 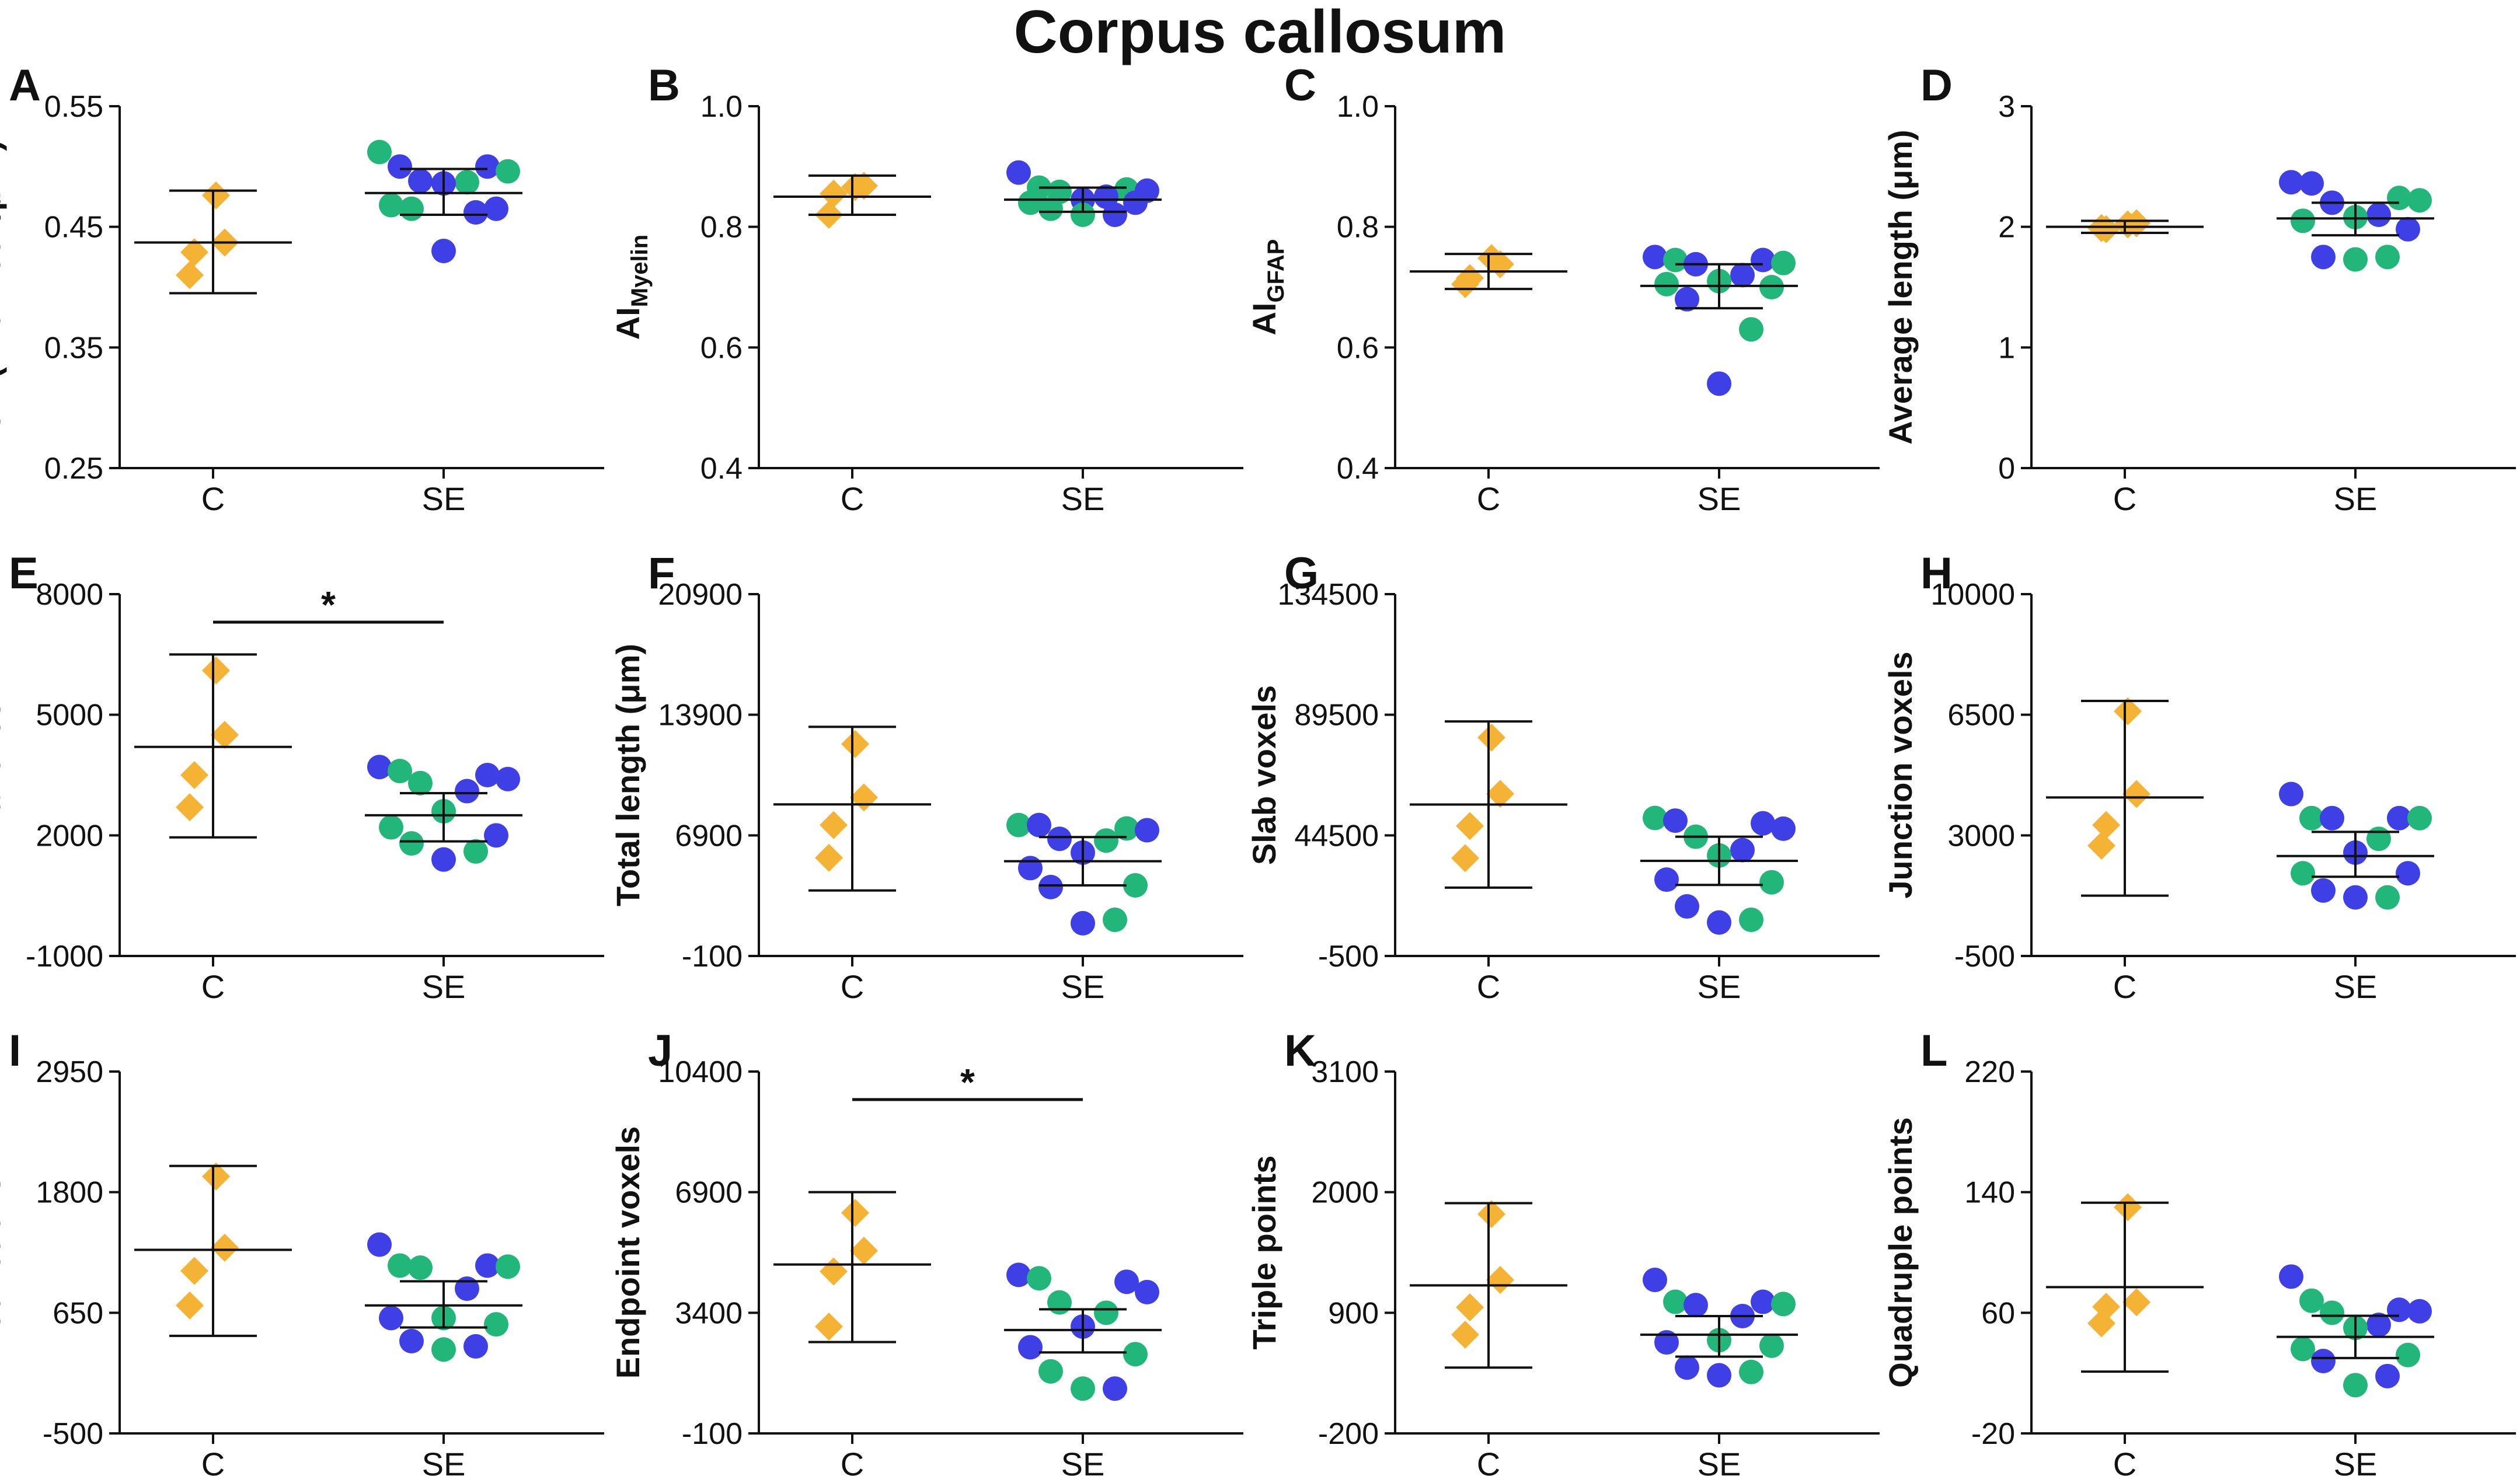 I want to click on panel-letter: B, so click(x=664, y=85).